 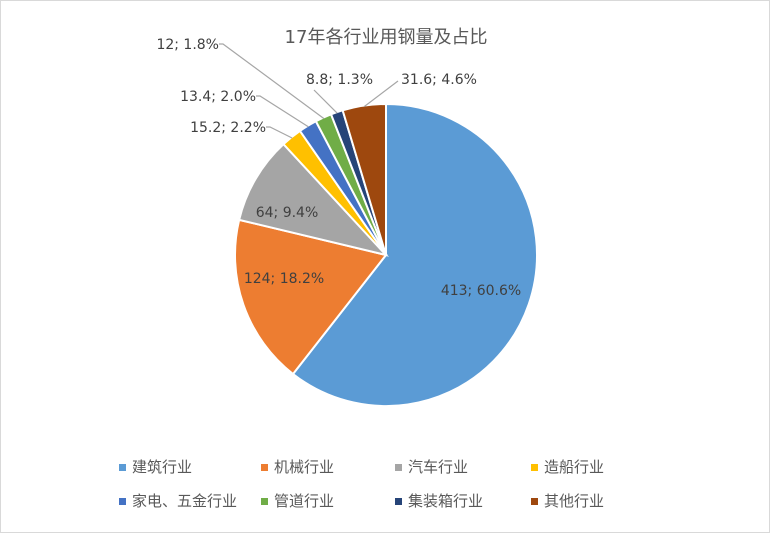 I want to click on legend-label-3: 汽车行业, so click(x=438, y=467).